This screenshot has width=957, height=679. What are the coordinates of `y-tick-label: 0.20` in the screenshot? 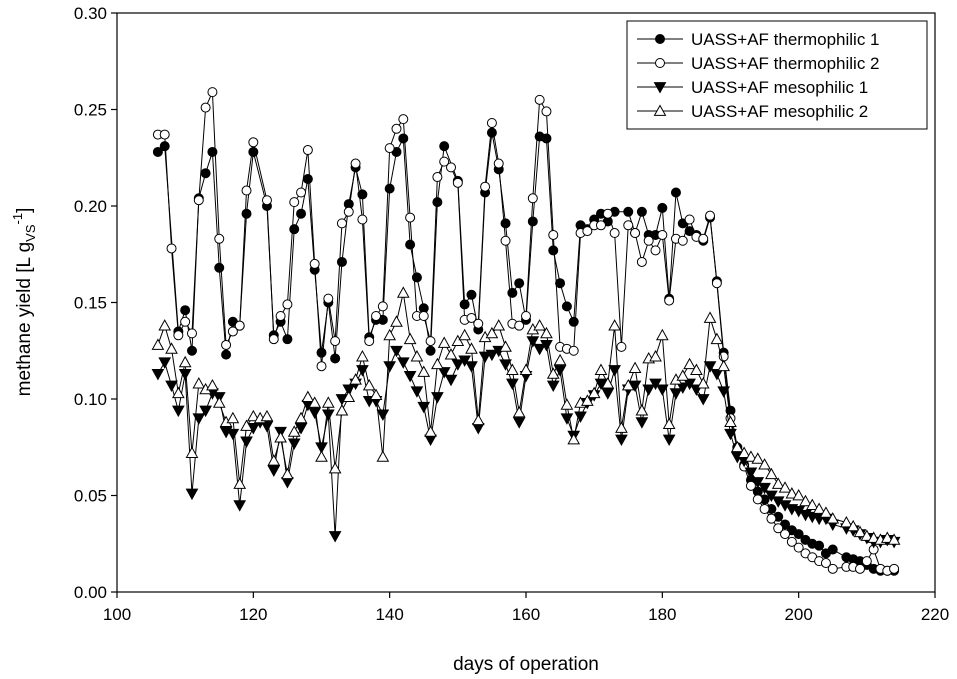 It's located at (90, 206).